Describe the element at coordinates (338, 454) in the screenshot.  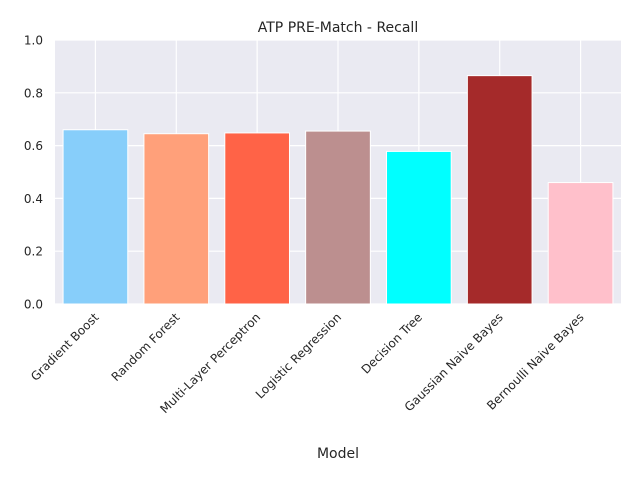
I see `x-axis-label: Model` at that location.